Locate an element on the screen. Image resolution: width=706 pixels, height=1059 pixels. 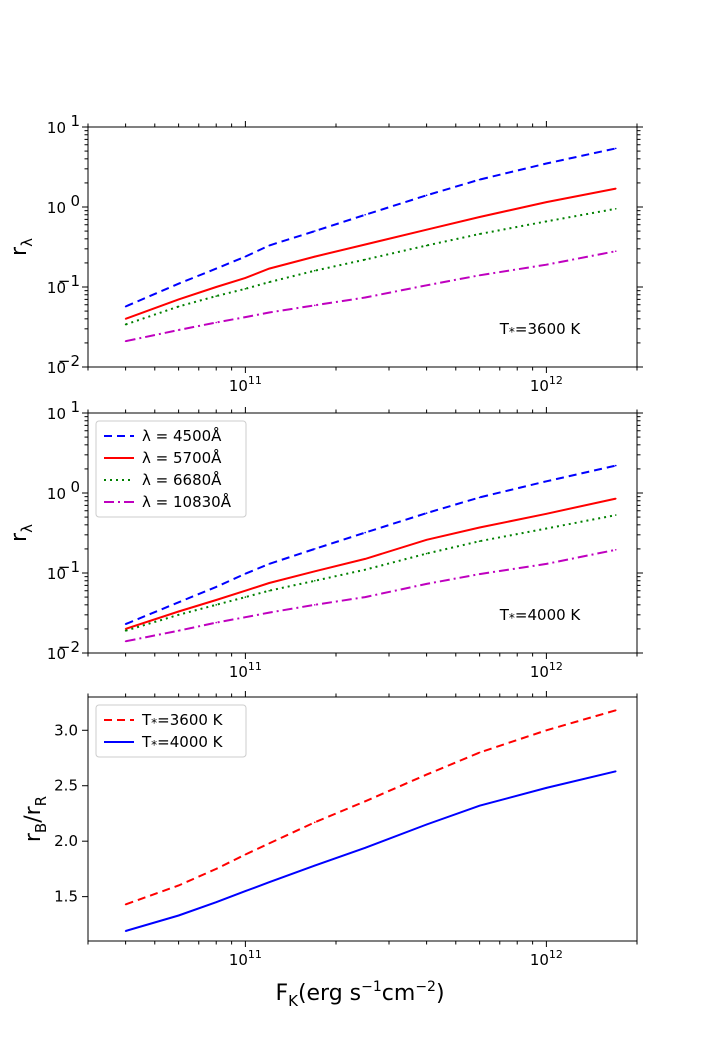
x-axis-label-sup1: −1 is located at coordinates (371, 987).